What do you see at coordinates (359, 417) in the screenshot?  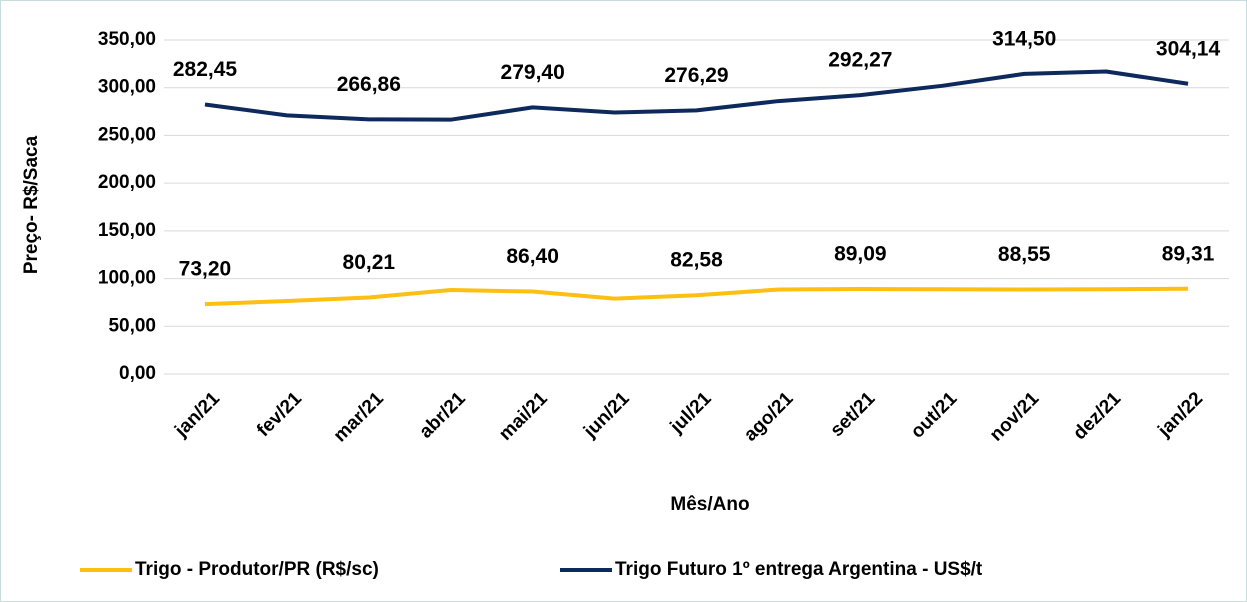 I see `x-tick-label: mar/21` at bounding box center [359, 417].